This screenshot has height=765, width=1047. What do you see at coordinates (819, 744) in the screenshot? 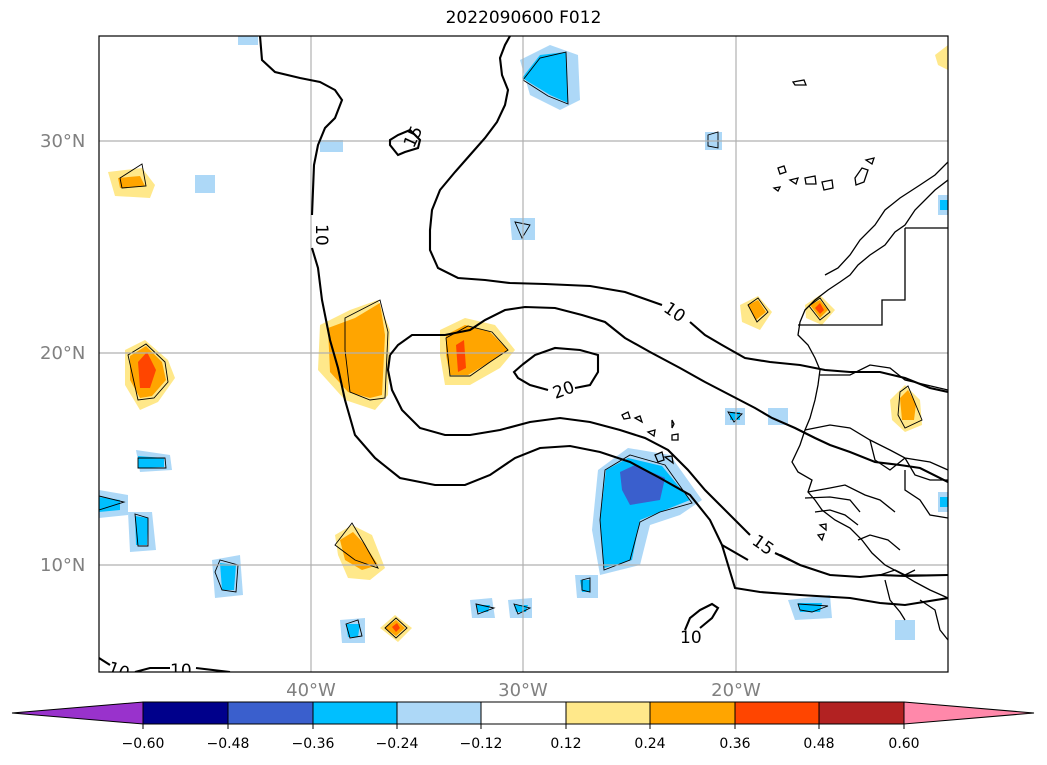
I see `colorbar-tick-label: 0.48` at bounding box center [819, 744].